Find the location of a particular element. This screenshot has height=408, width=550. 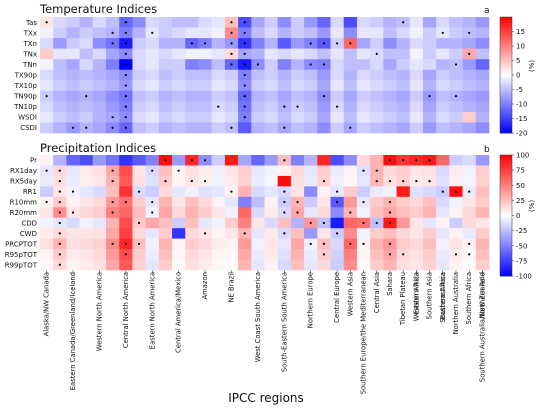

prec-row-label: R95pTOT is located at coordinates (21, 255).